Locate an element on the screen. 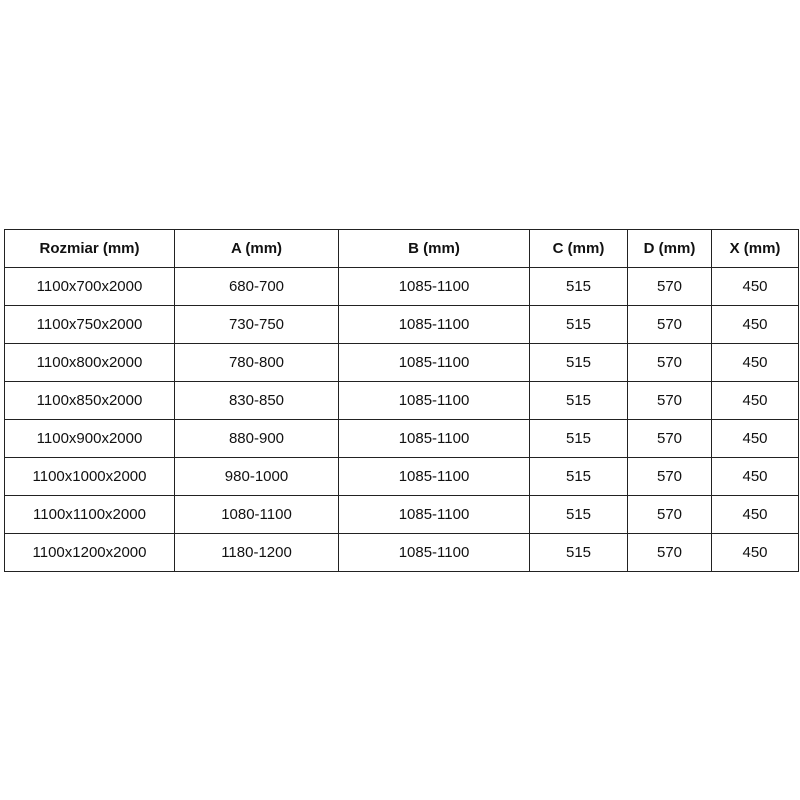 Image resolution: width=800 pixels, height=800 pixels. column-header: B (mm) is located at coordinates (434, 248).